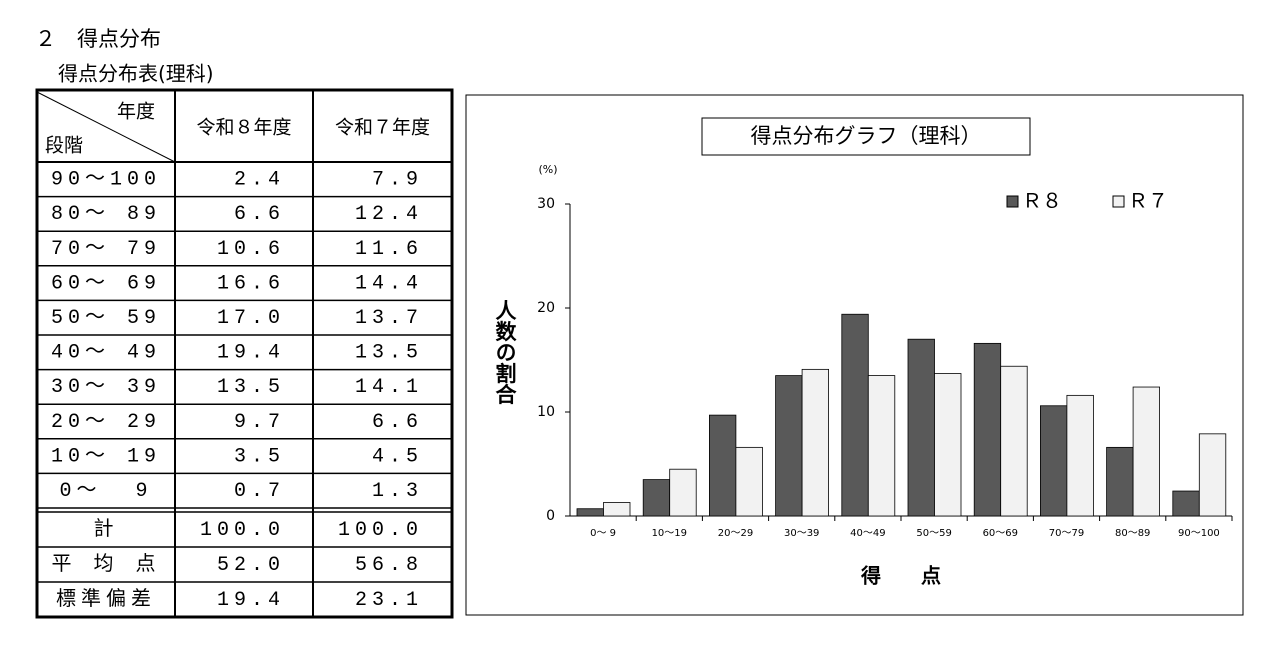  What do you see at coordinates (259, 456) in the screenshot?
I see `cell-value: 3.5` at bounding box center [259, 456].